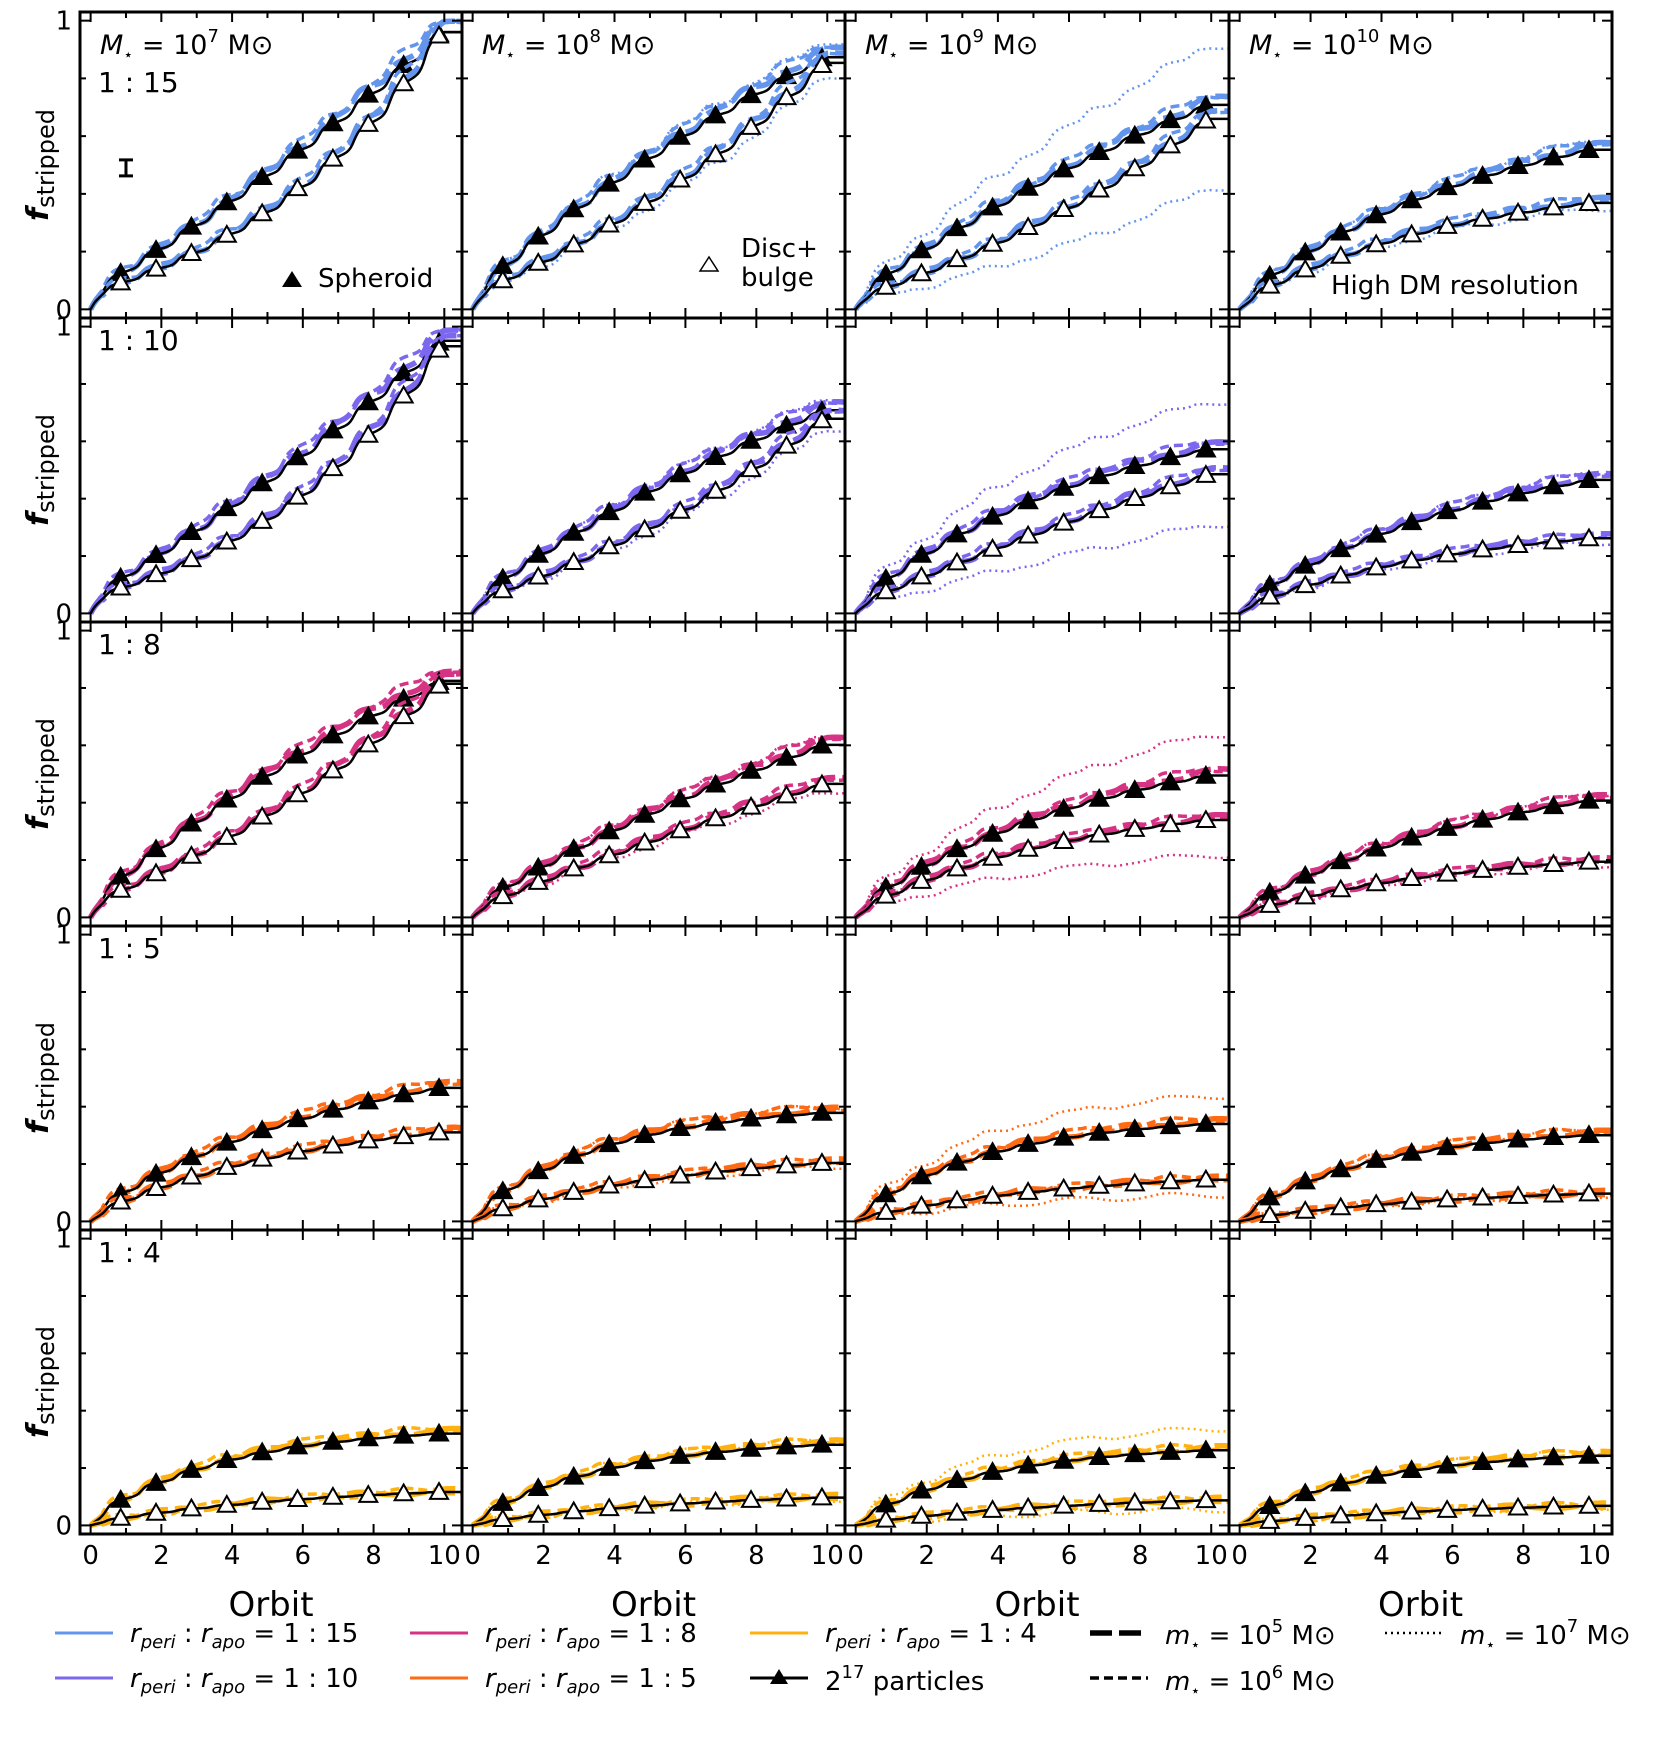  I want to click on legend-ratio-label: rperi : rapo = 1 : 10, so click(244, 1681).